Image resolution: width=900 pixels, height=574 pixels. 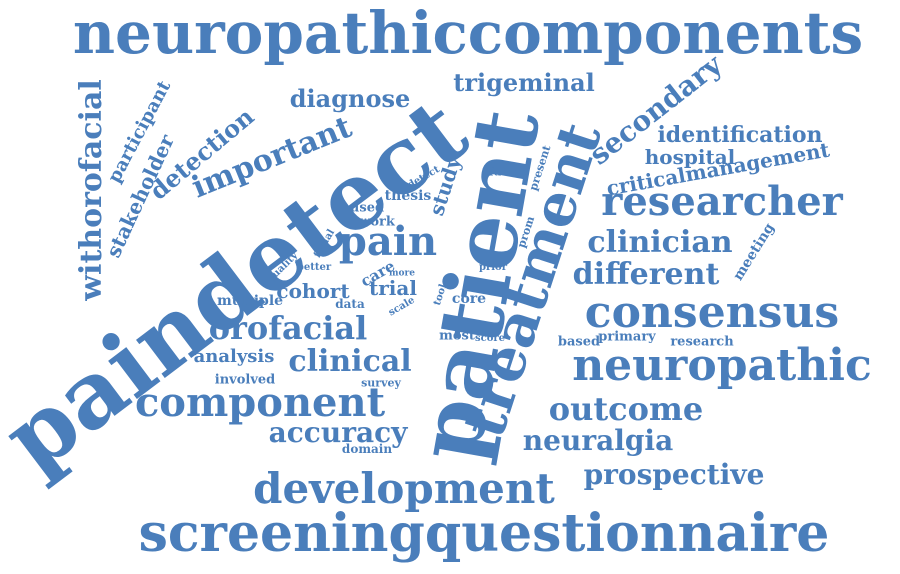 I want to click on word-analysis: analysis, so click(x=234, y=356).